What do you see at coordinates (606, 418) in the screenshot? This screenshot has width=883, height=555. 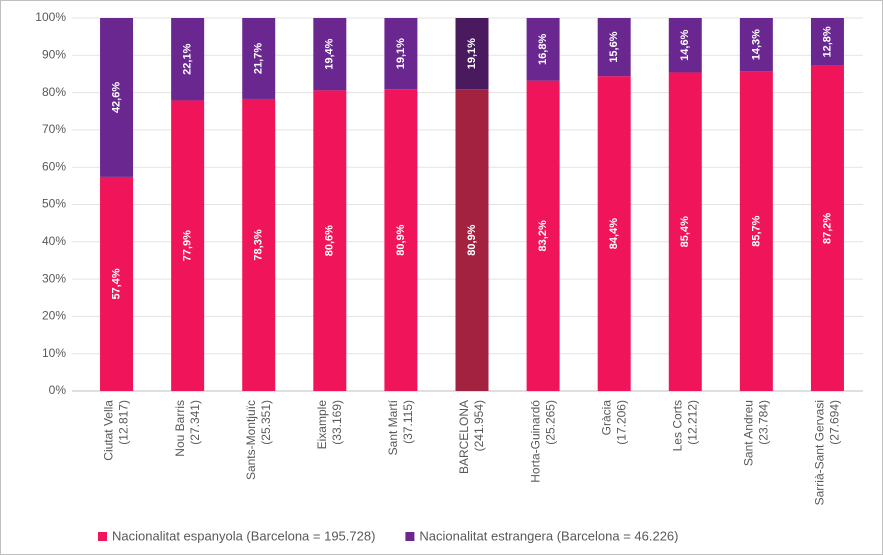 I see `x-tick-label: Gràcia` at bounding box center [606, 418].